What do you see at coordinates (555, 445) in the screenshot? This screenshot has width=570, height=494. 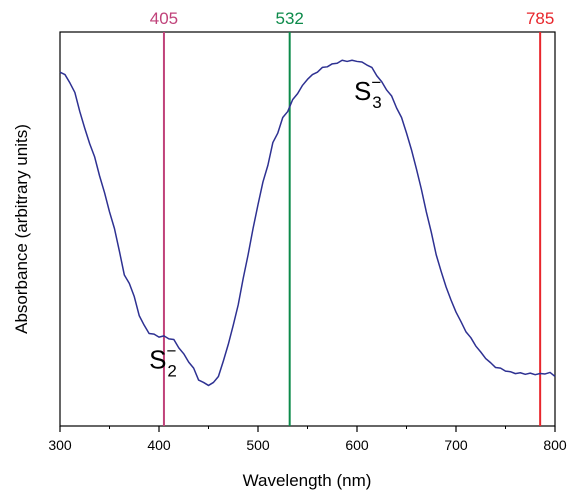 I see `x-tick-label-800: 800` at bounding box center [555, 445].